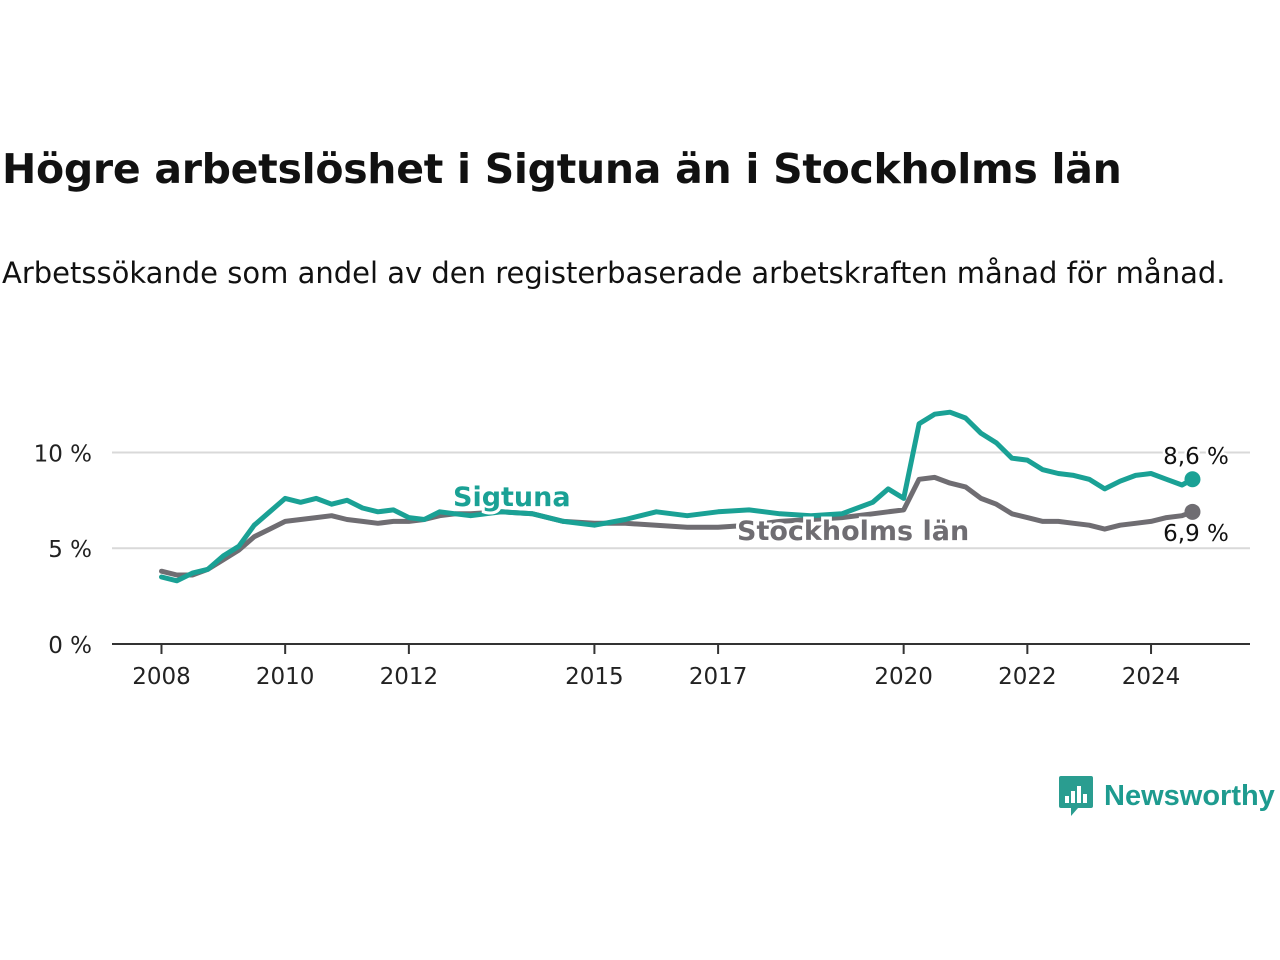 The height and width of the screenshot is (960, 1280). What do you see at coordinates (1192, 479) in the screenshot?
I see `end-point-sigtuna` at bounding box center [1192, 479].